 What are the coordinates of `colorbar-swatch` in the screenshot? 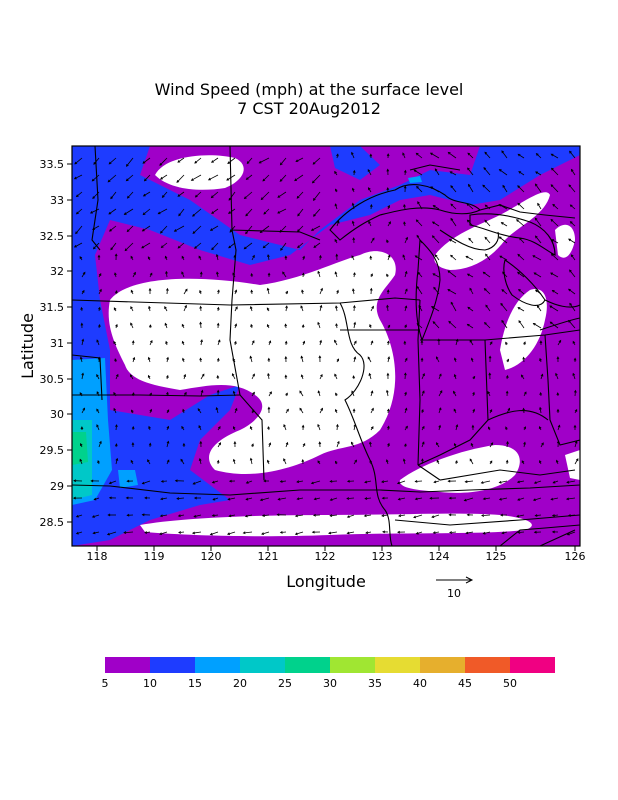 It's located at (532, 665).